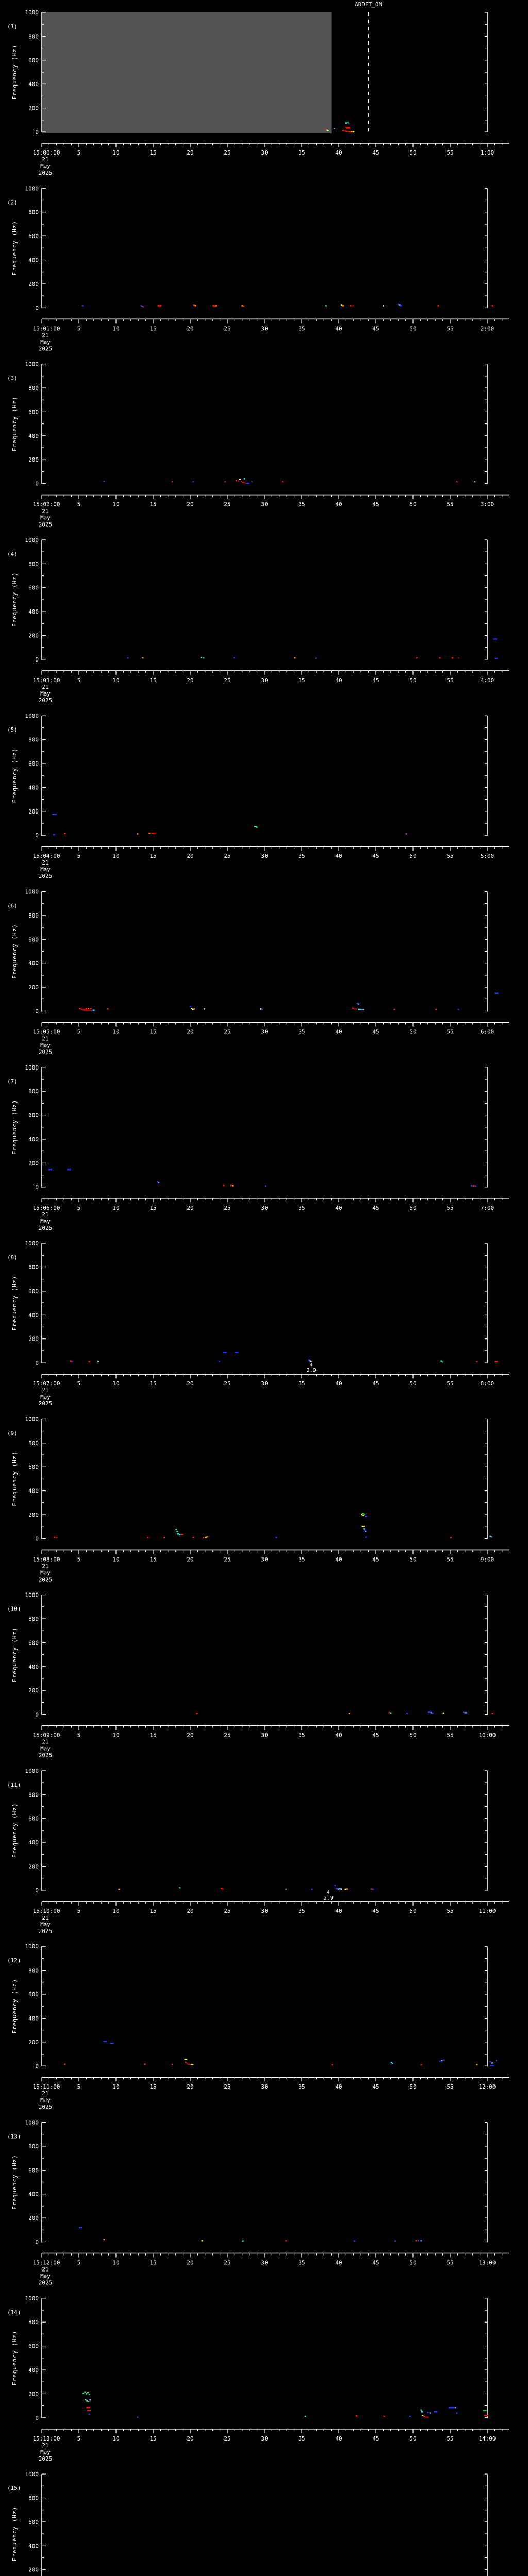  What do you see at coordinates (46, 152) in the screenshot?
I see `x-start-label: 15:00:00` at bounding box center [46, 152].